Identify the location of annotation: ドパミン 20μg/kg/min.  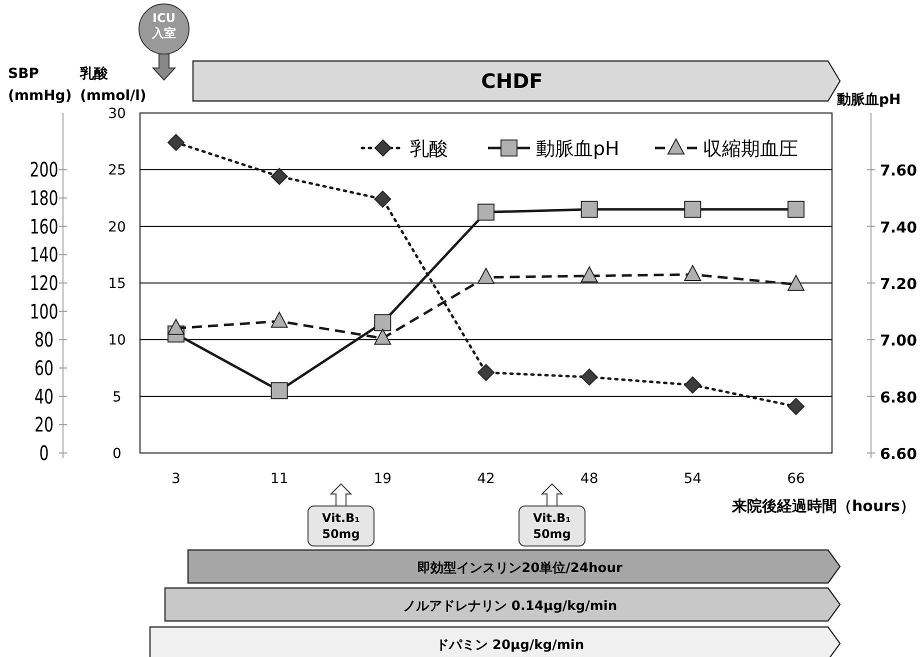
(495, 641).